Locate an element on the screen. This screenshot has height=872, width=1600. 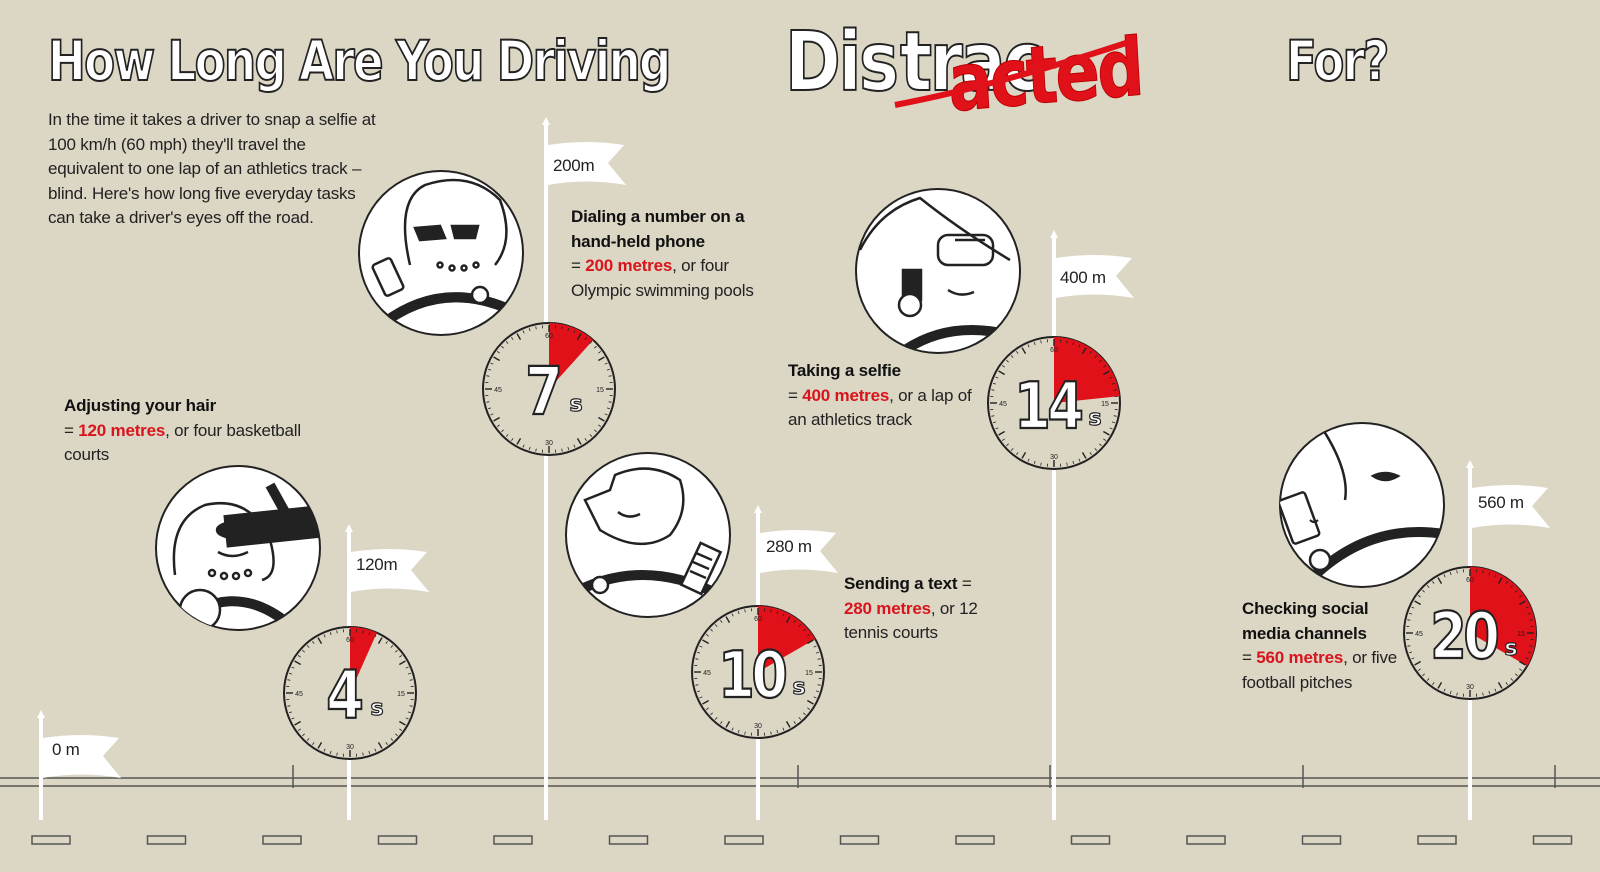
caption-rest: , or four basketball courts is located at coordinates (182, 442).